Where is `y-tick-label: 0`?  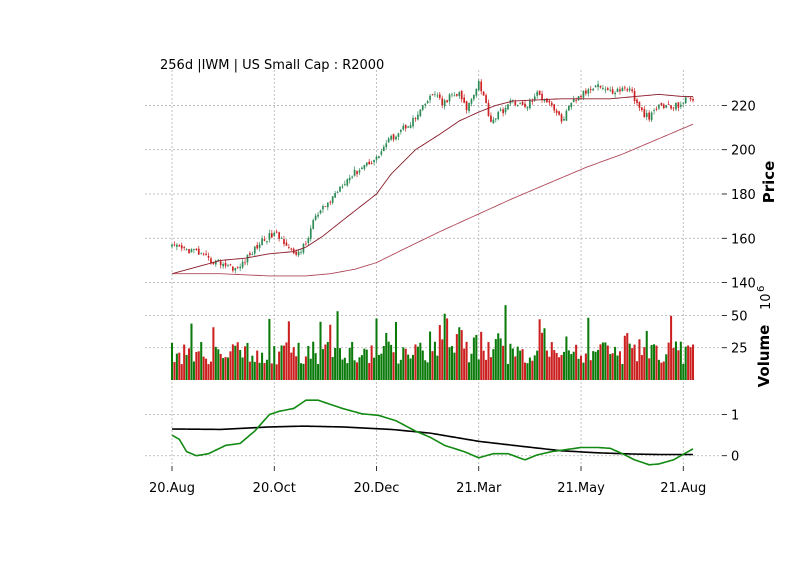 y-tick-label: 0 is located at coordinates (735, 457).